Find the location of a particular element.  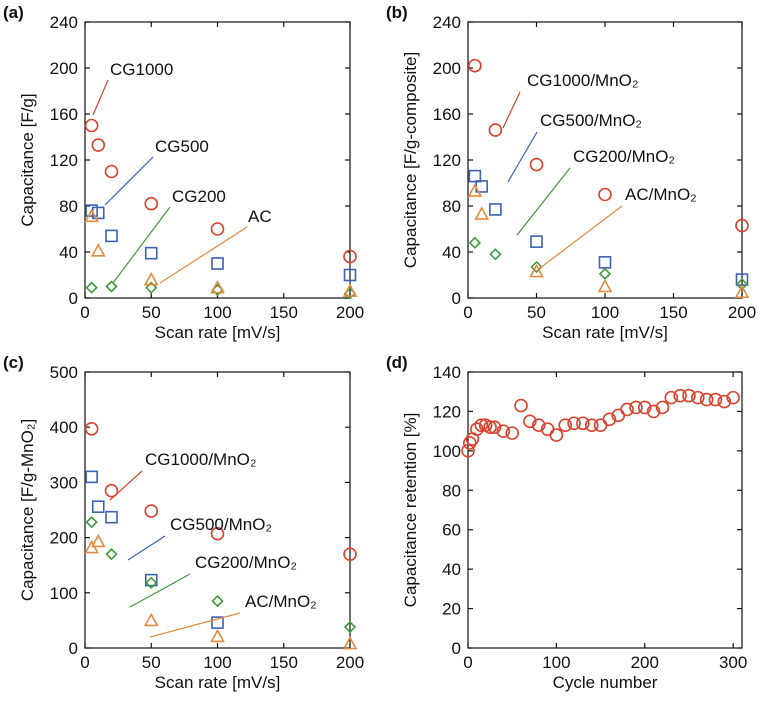

series-label: CG500 is located at coordinates (182, 146).